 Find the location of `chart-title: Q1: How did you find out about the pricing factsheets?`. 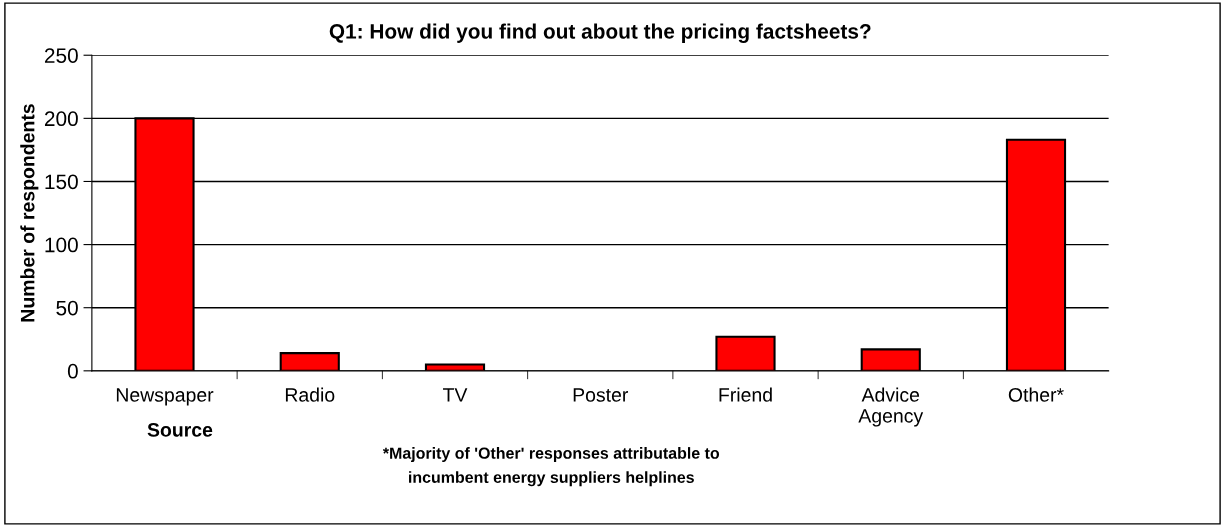

chart-title: Q1: How did you find out about the pricing factsheets? is located at coordinates (600, 33).